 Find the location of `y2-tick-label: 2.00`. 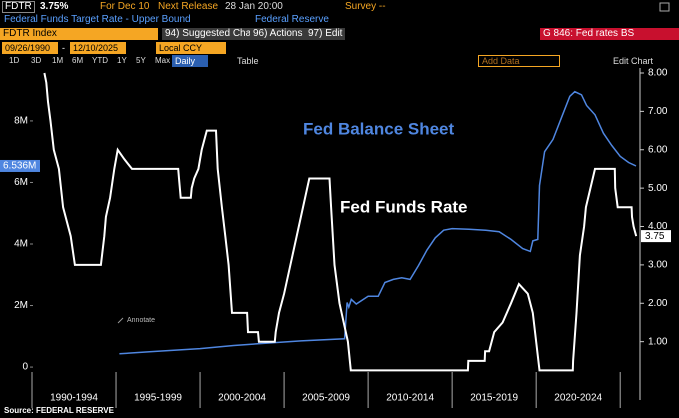

y2-tick-label: 2.00 is located at coordinates (658, 303).